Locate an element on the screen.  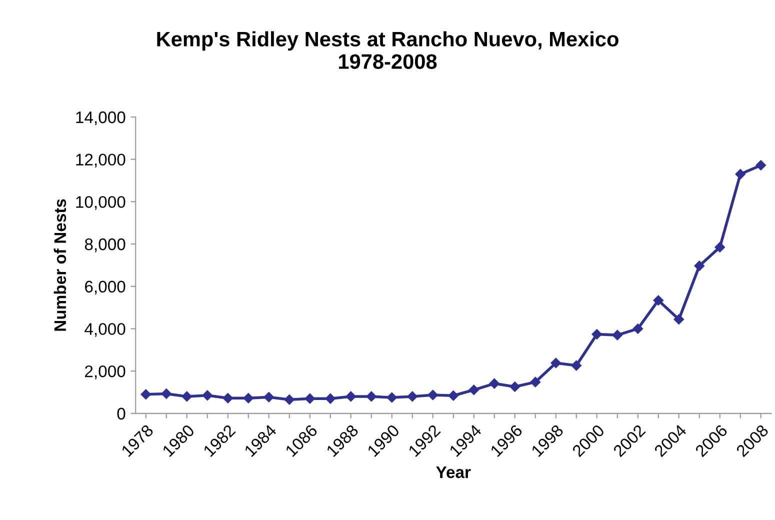
y-tick-label: 0 is located at coordinates (121, 414).